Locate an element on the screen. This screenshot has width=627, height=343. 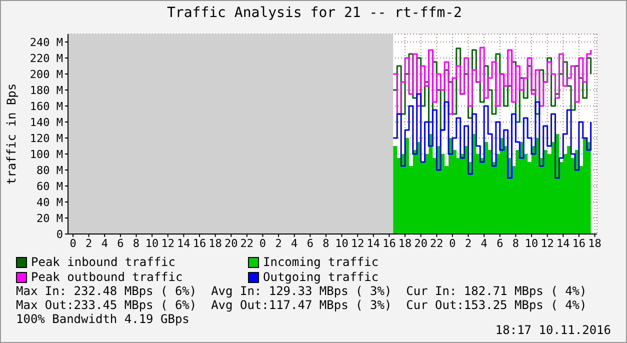
text: Max Out:233.45 MBps ( 6%) Avg Out:117.47 MBps ( 3%) Cur Out:153.25 MBps ( 4%) is located at coordinates (301, 305).